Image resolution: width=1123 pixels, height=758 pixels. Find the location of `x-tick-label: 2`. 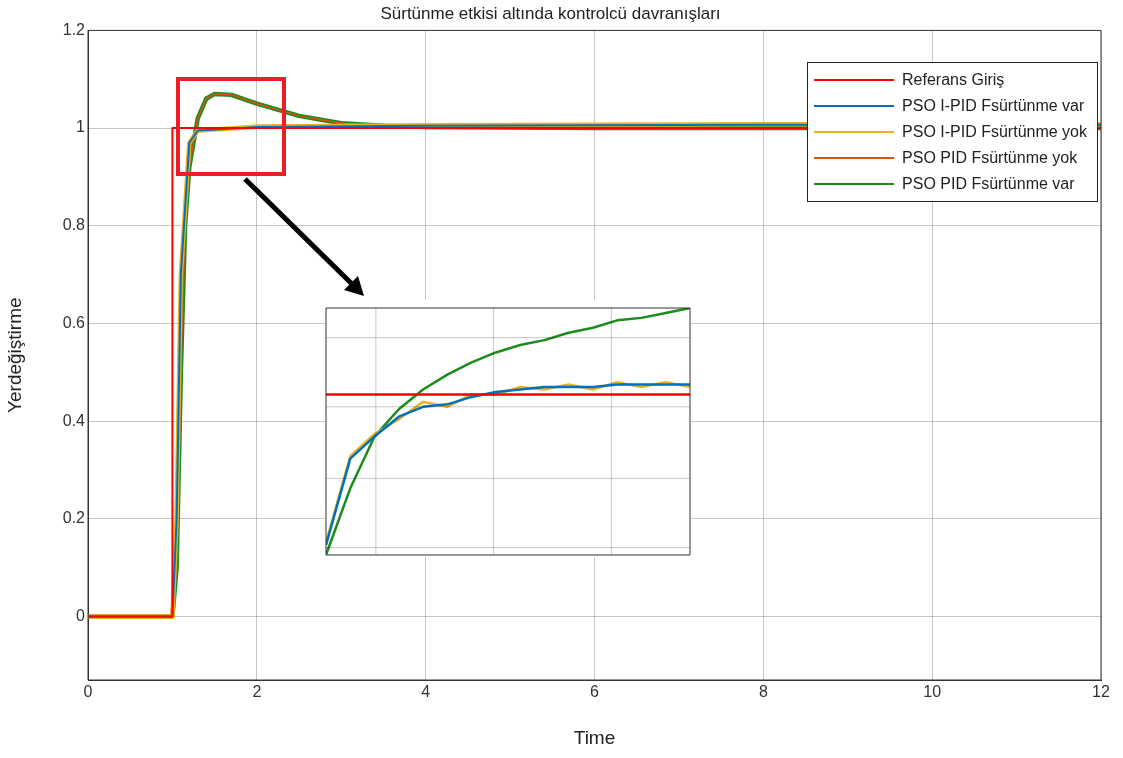

x-tick-label: 2 is located at coordinates (257, 692).